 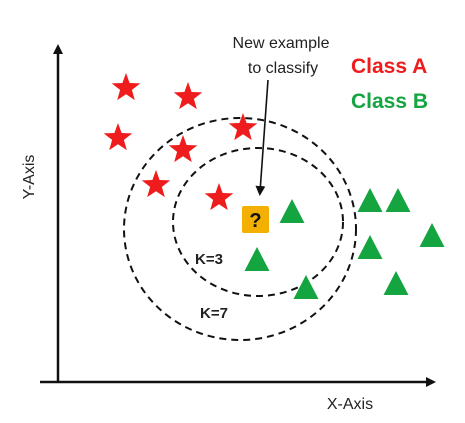 What do you see at coordinates (281, 43) in the screenshot?
I see `annotation-line-1: New example` at bounding box center [281, 43].